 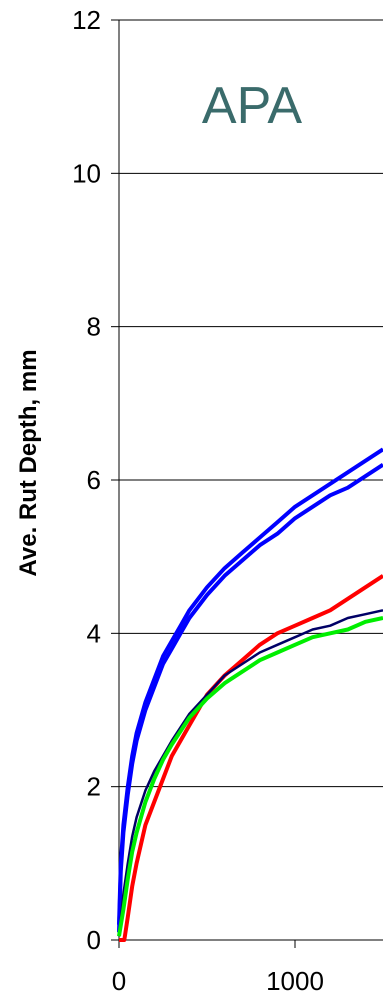 What do you see at coordinates (94, 633) in the screenshot?
I see `y-tick-label: 4` at bounding box center [94, 633].